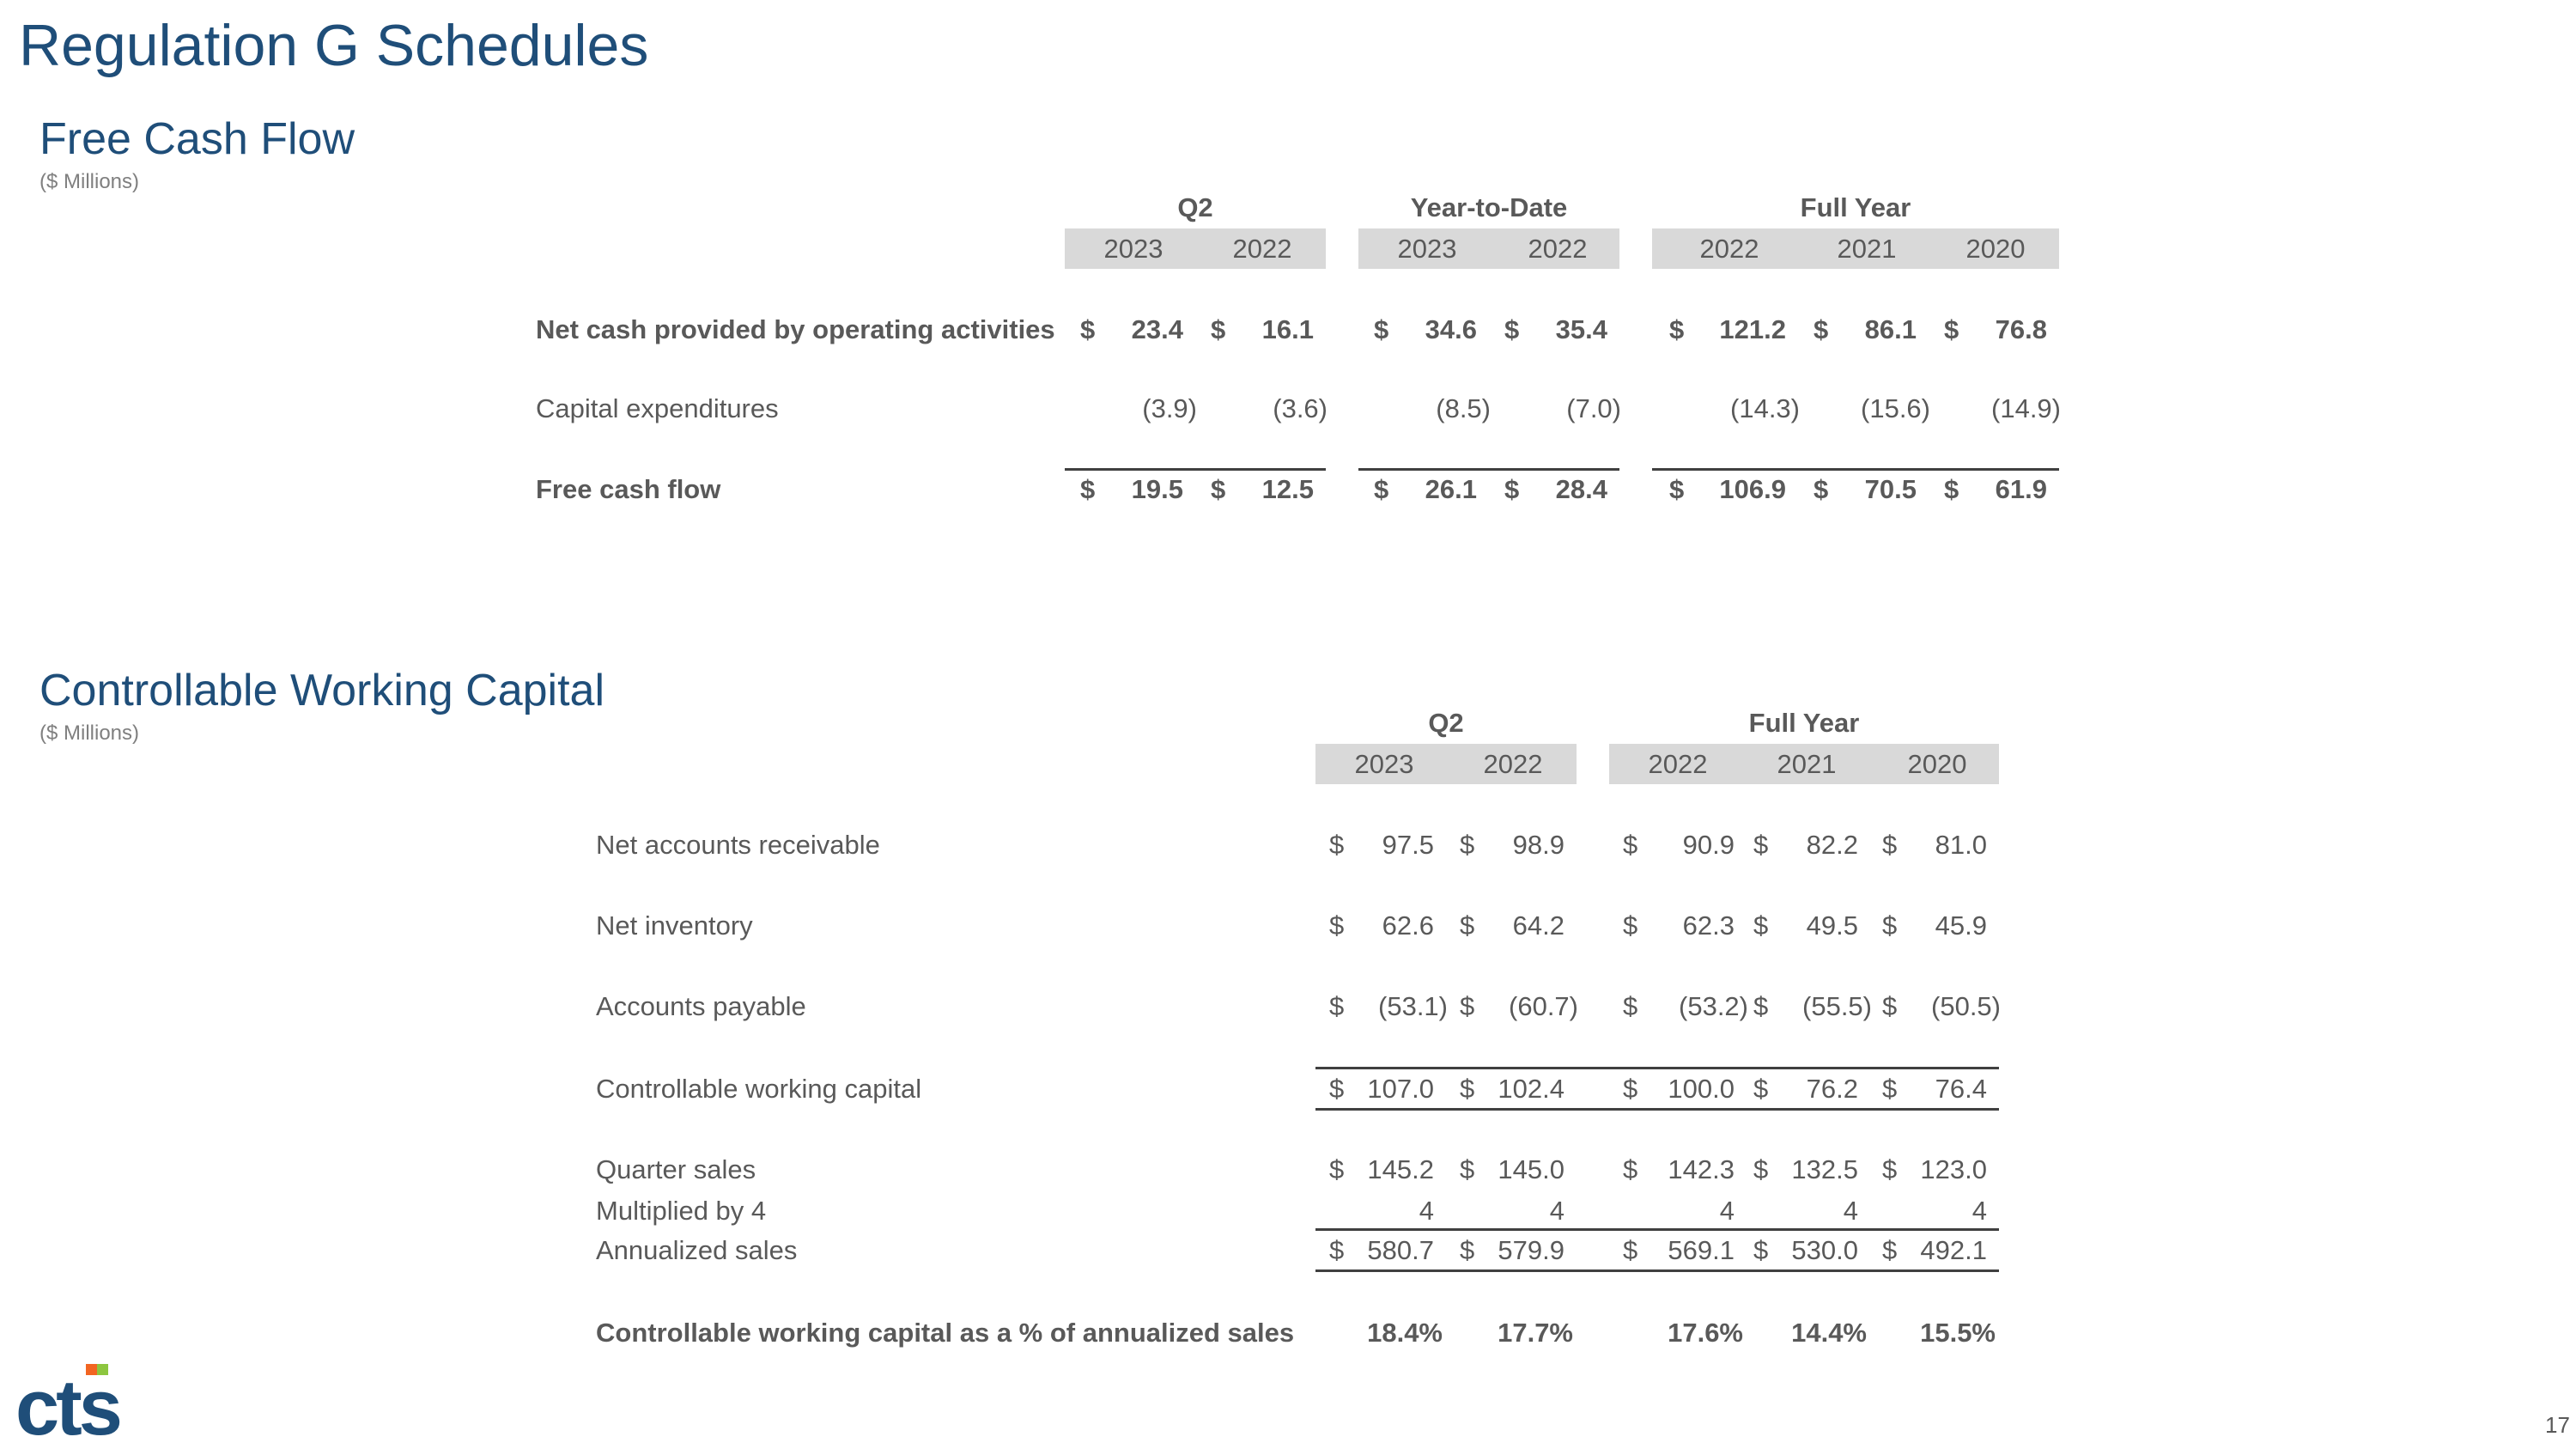 This screenshot has height=1449, width=2576. I want to click on cwc-cell: (55.5), so click(1837, 1006).